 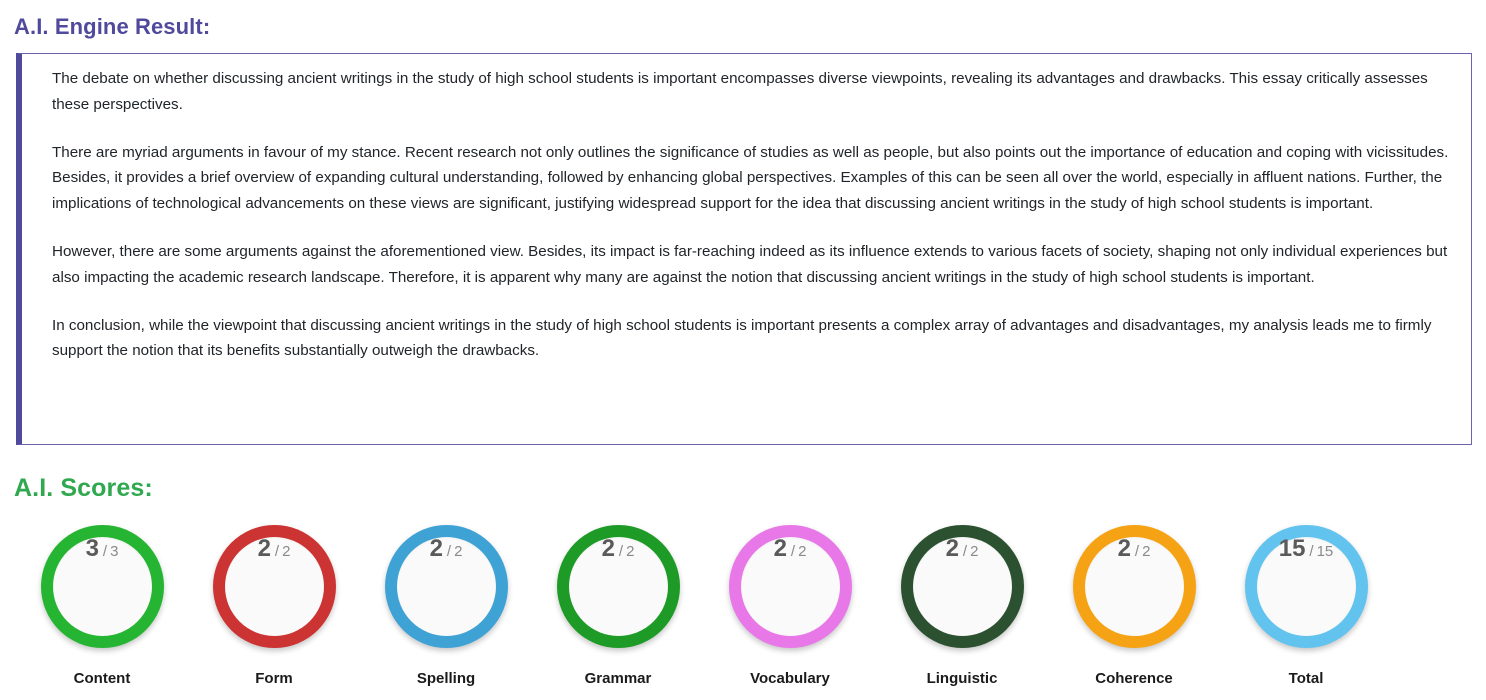 What do you see at coordinates (83, 488) in the screenshot?
I see `scores-heading: A.I. Scores:` at bounding box center [83, 488].